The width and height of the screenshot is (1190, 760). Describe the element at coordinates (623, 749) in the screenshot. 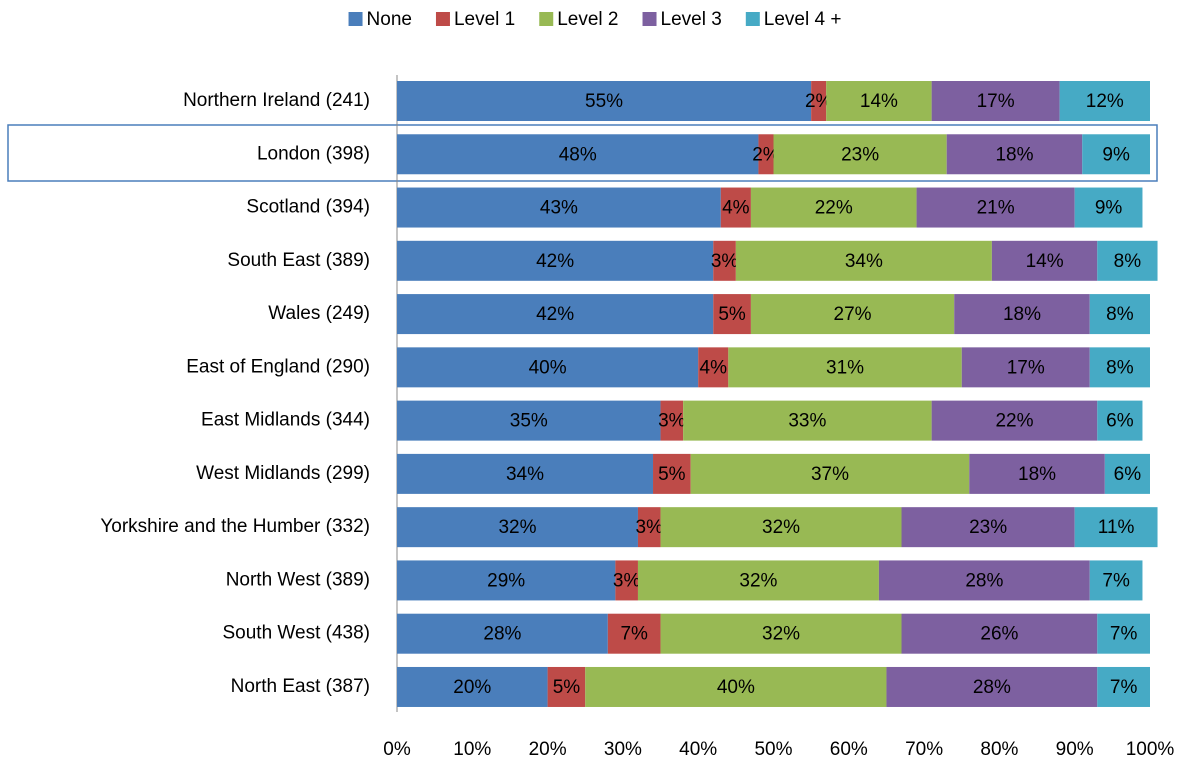

I see `x-tick-label: 30%` at that location.